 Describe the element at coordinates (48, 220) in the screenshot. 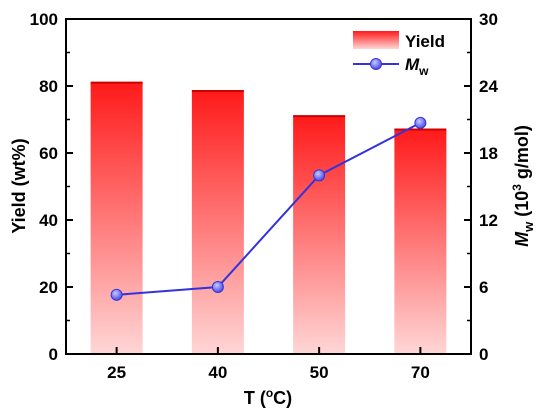

I see `y-tick-label: 40` at that location.